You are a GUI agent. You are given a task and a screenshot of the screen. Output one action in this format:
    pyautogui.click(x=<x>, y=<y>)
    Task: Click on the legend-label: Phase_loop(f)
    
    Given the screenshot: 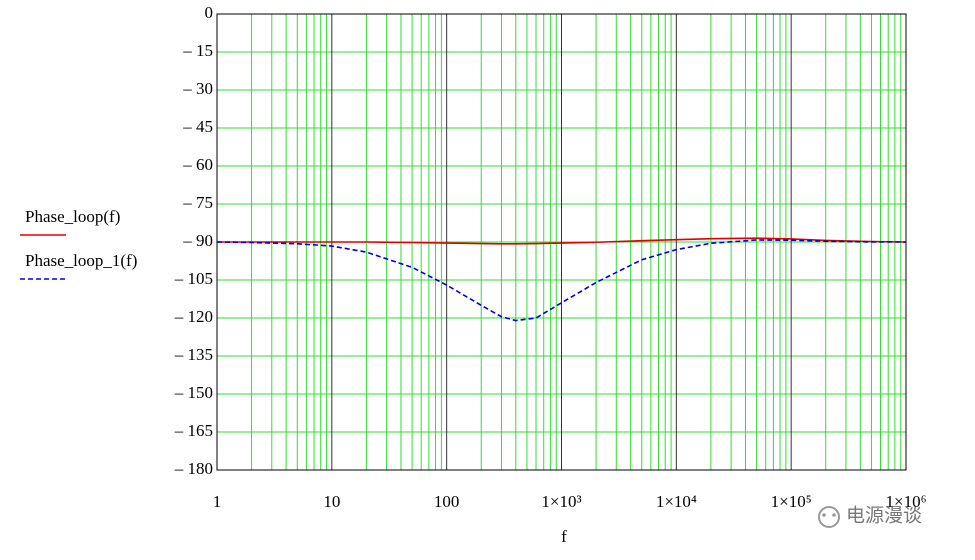 What is the action you would take?
    pyautogui.click(x=72, y=216)
    